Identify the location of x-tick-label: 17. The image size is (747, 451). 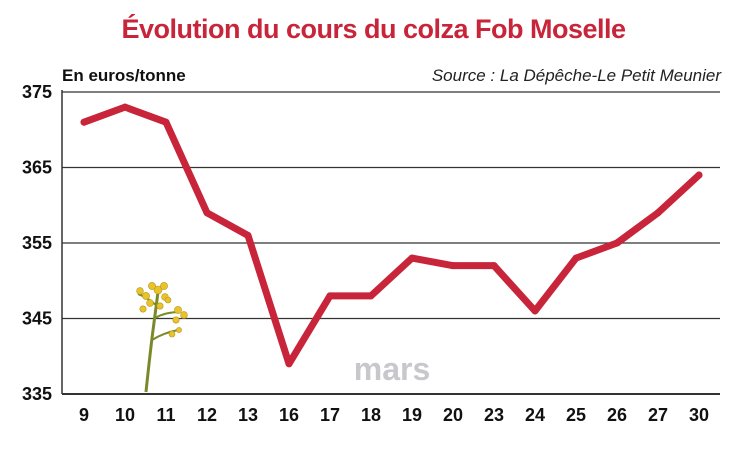
(330, 415).